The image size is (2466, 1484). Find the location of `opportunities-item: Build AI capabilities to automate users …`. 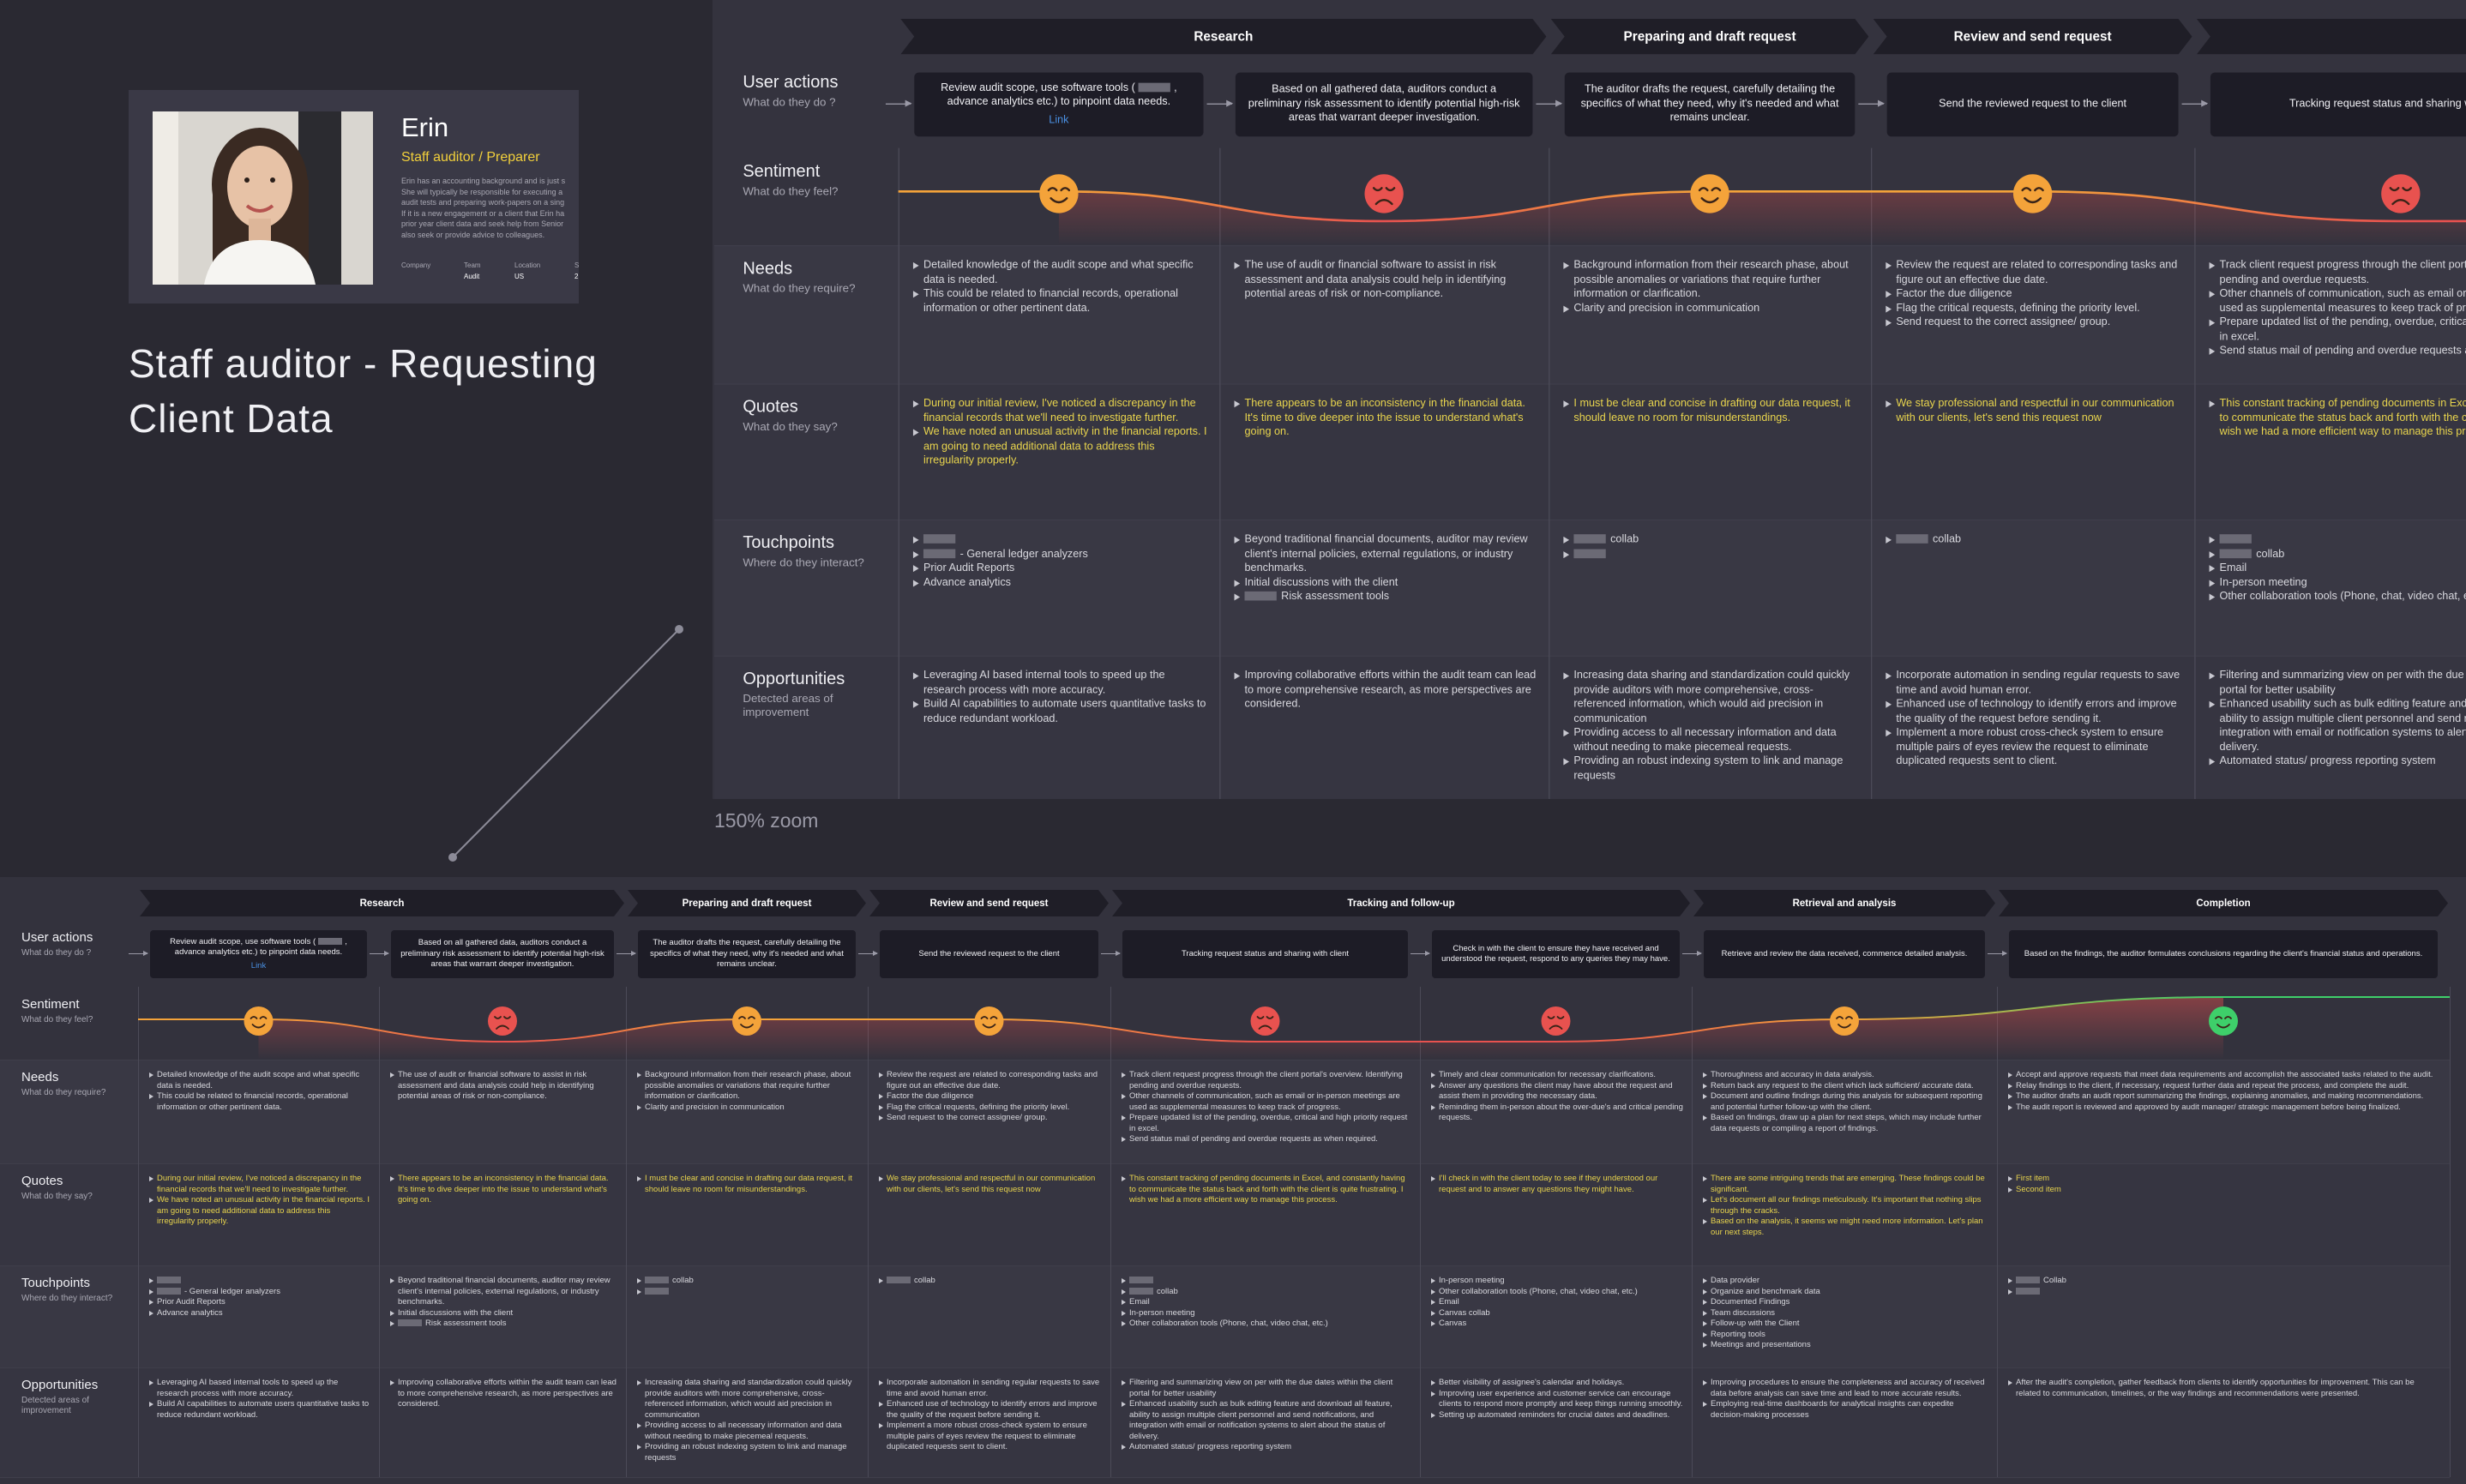

opportunities-item: Build AI capabilities to automate users … is located at coordinates (1060, 712).